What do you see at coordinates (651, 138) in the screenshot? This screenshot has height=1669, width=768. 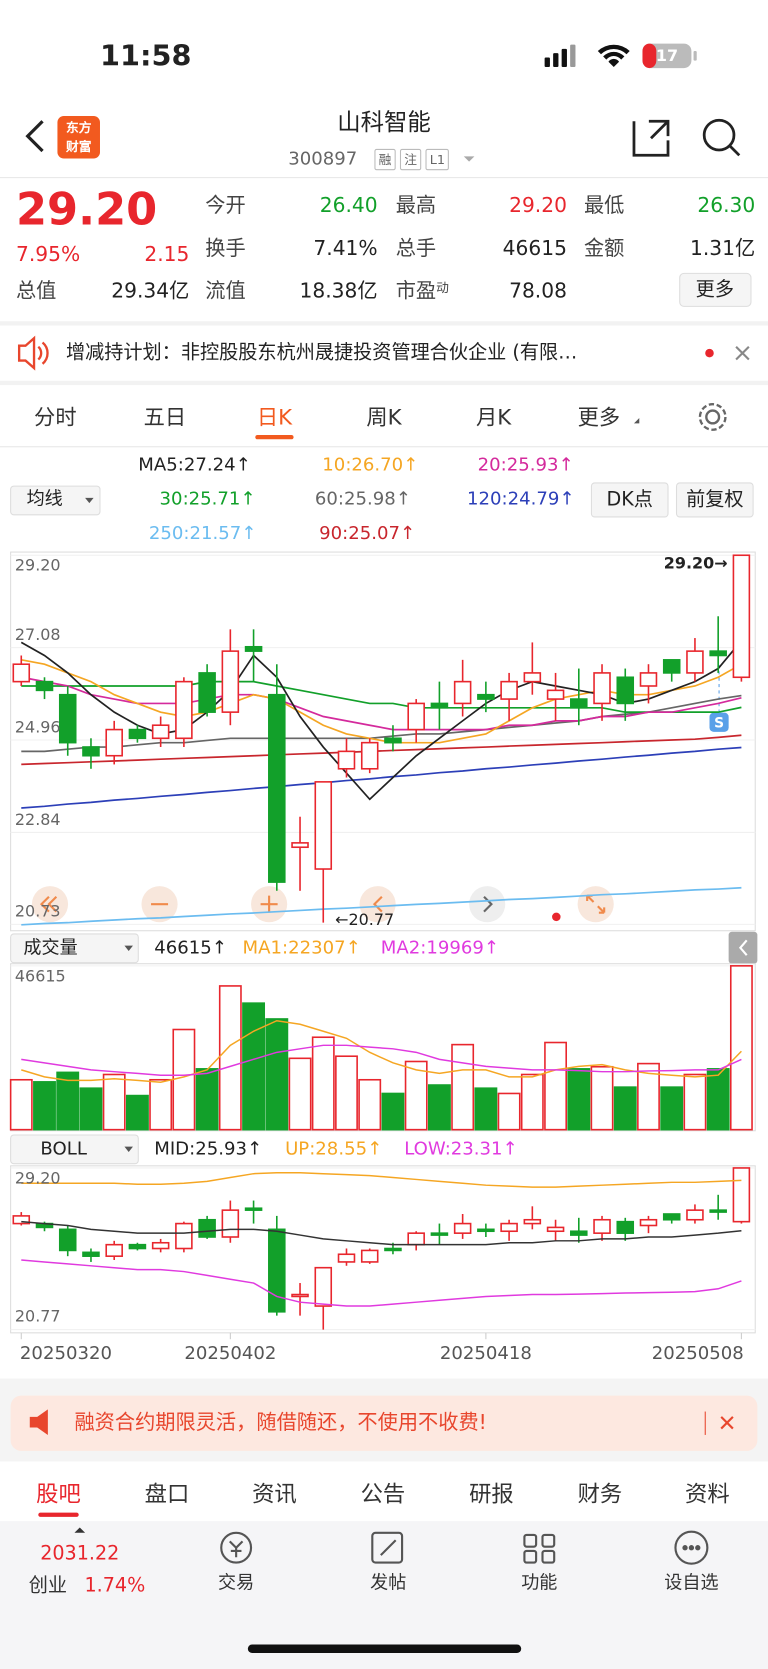 I see `share-button` at bounding box center [651, 138].